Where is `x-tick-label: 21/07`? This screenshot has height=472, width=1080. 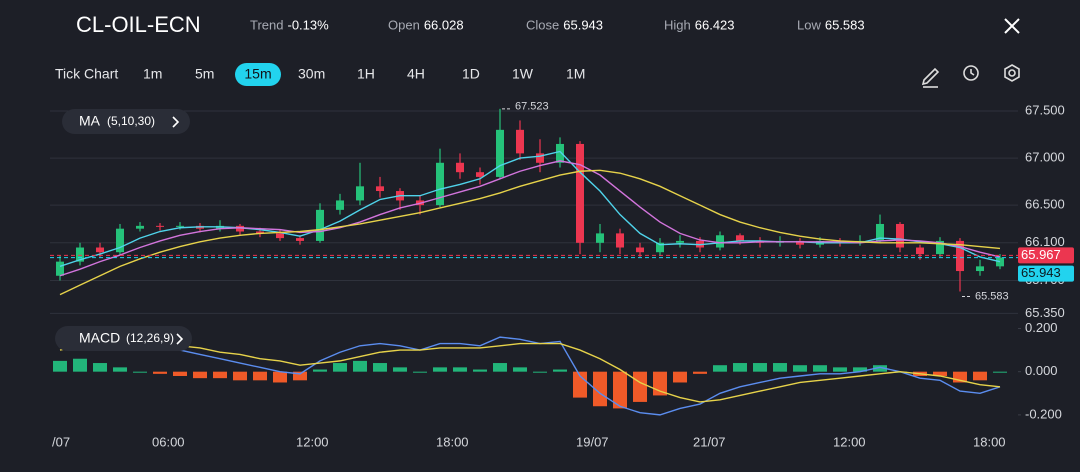 x-tick-label: 21/07 is located at coordinates (709, 441).